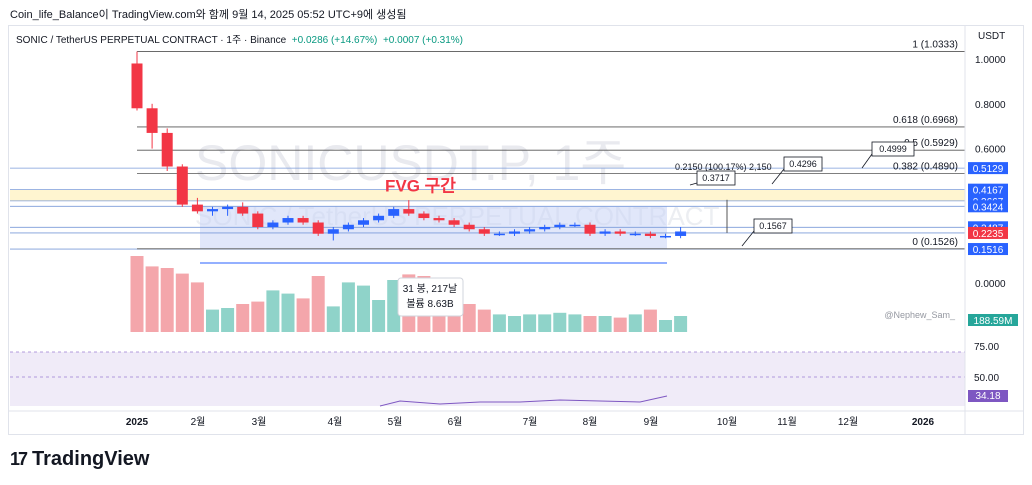  I want to click on callout-text: 0.1567, so click(773, 226).